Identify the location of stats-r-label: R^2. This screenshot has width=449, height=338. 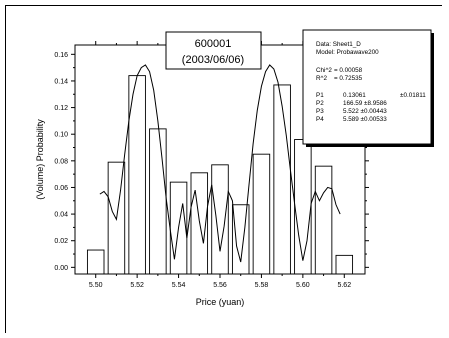
(322, 78).